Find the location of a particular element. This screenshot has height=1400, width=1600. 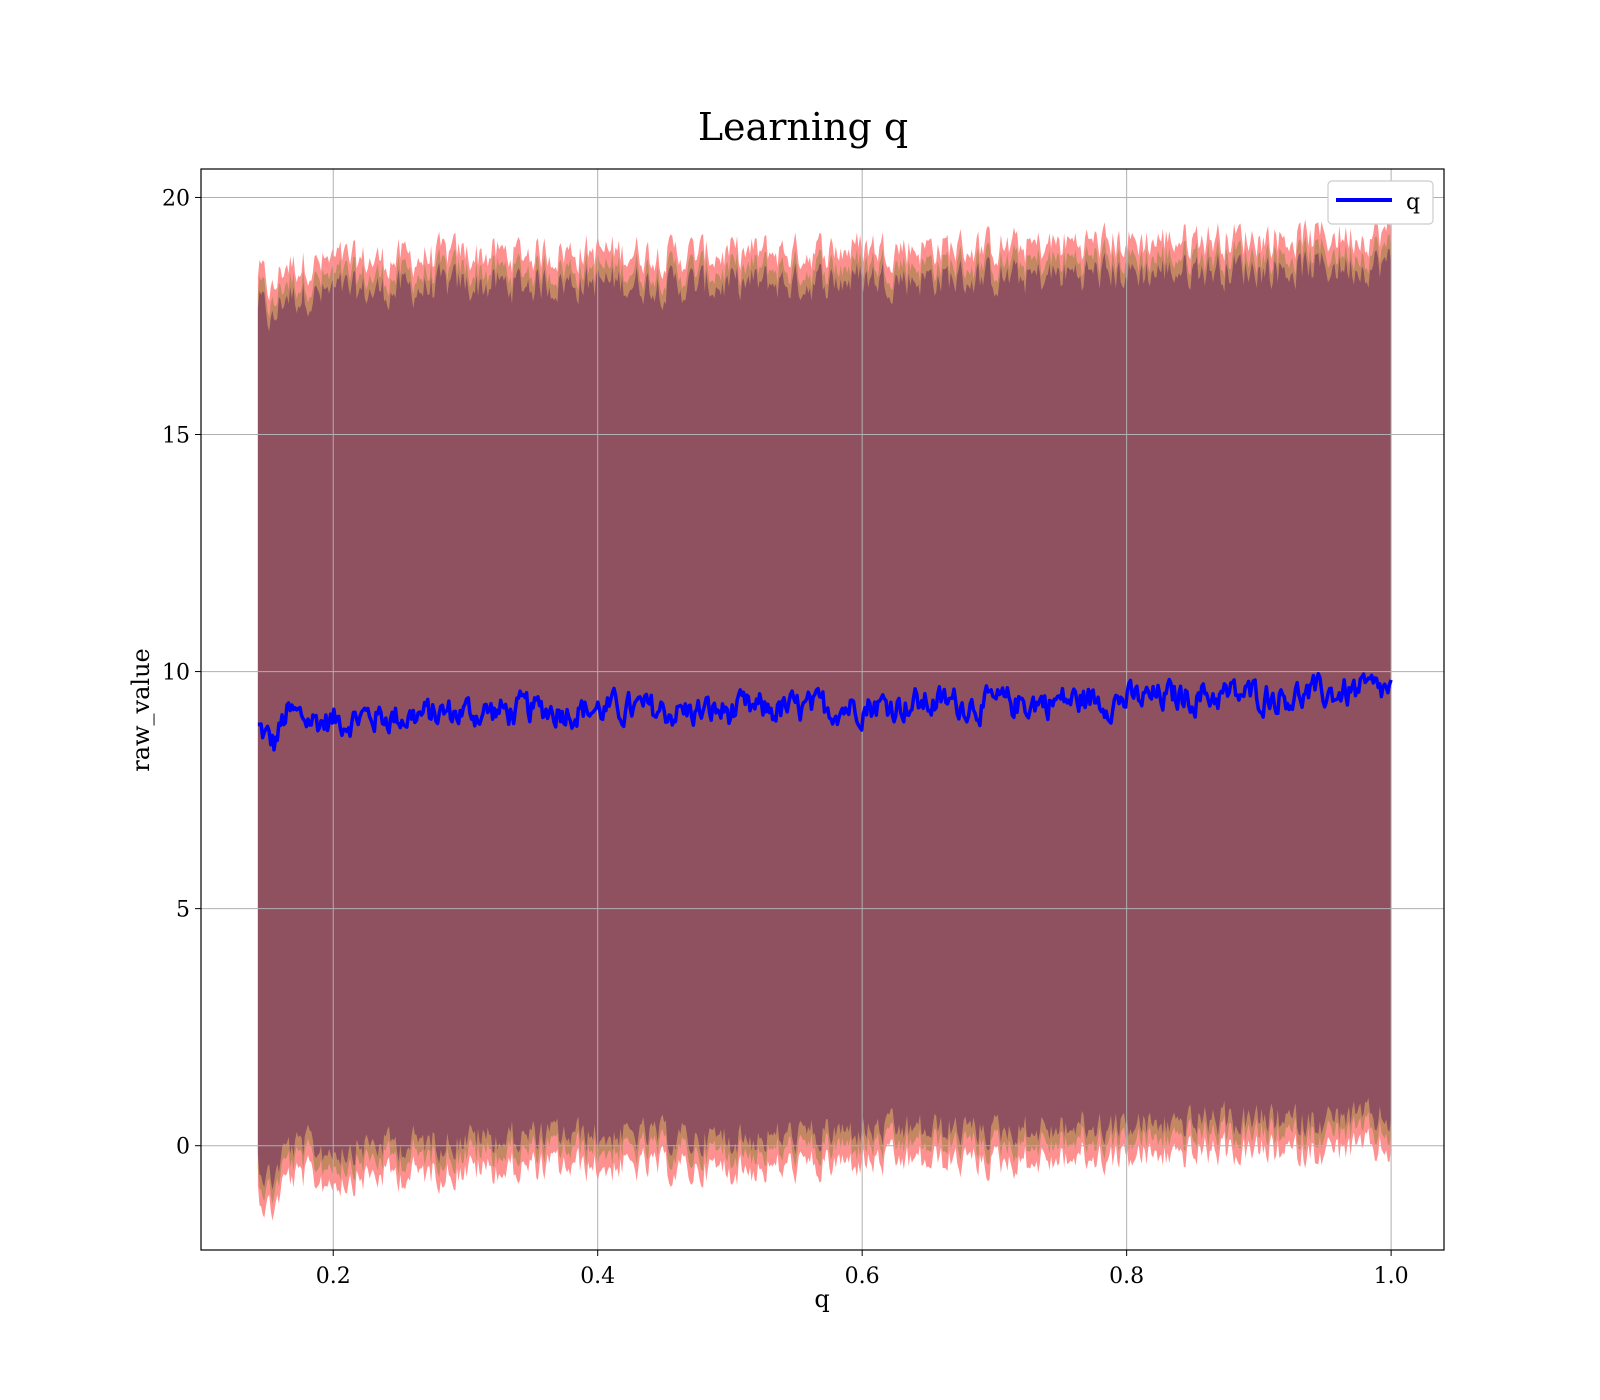

y-axis-label: raw_value is located at coordinates (141, 710).